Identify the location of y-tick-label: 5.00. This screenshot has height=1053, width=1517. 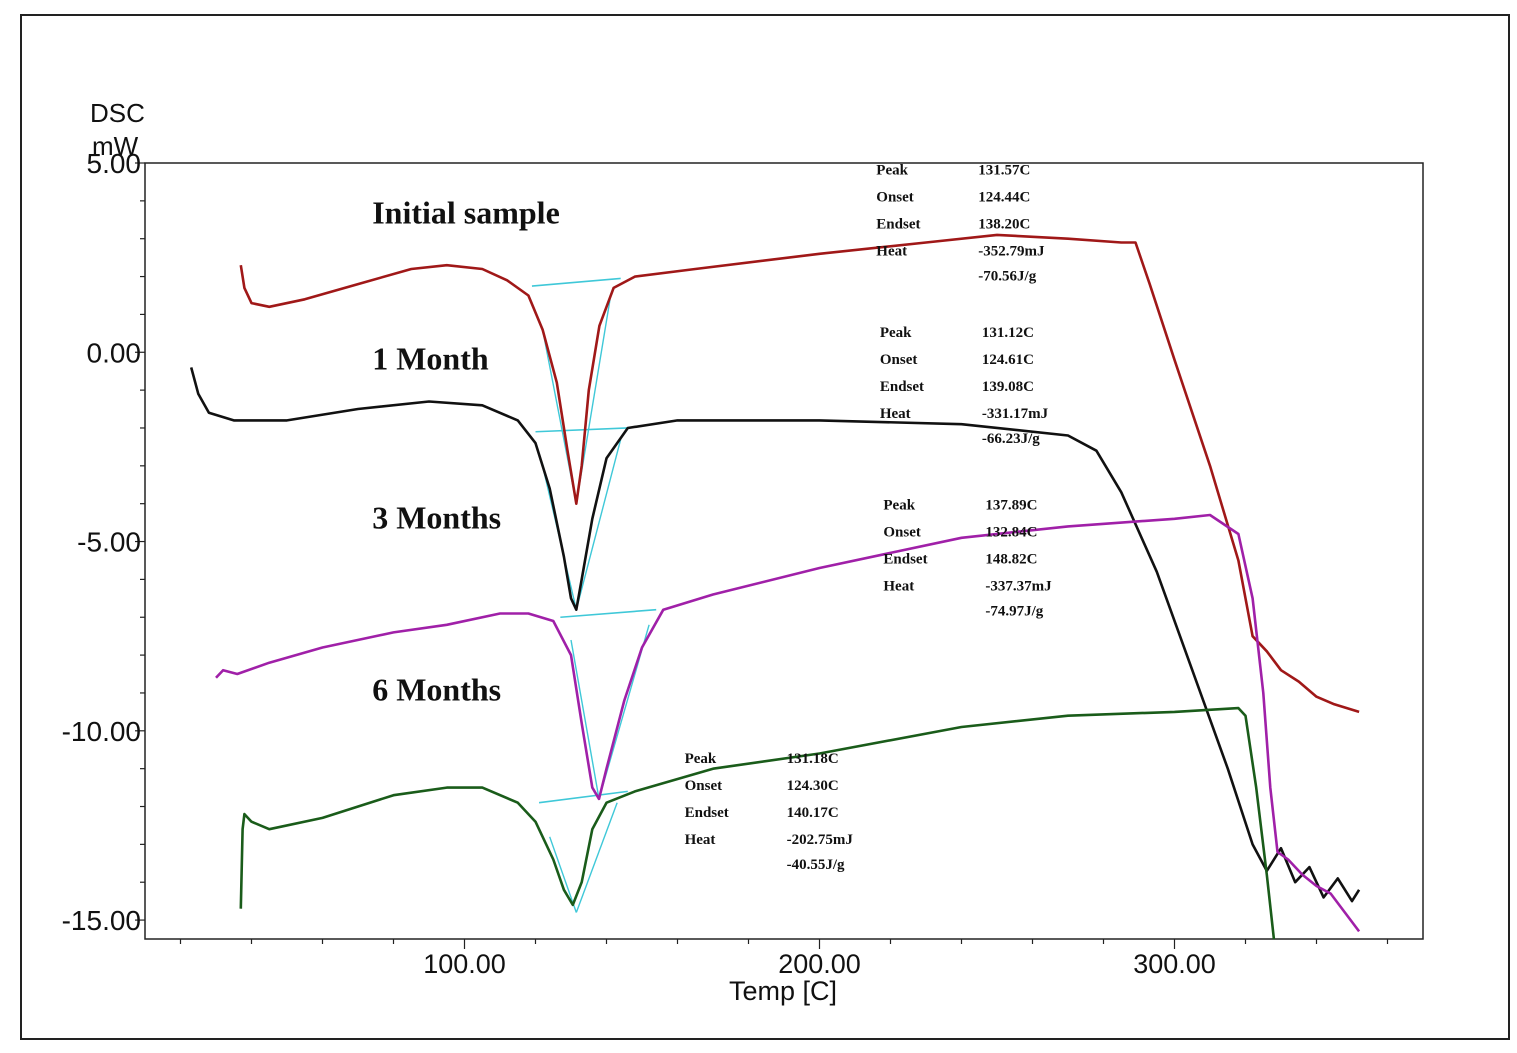
(114, 163).